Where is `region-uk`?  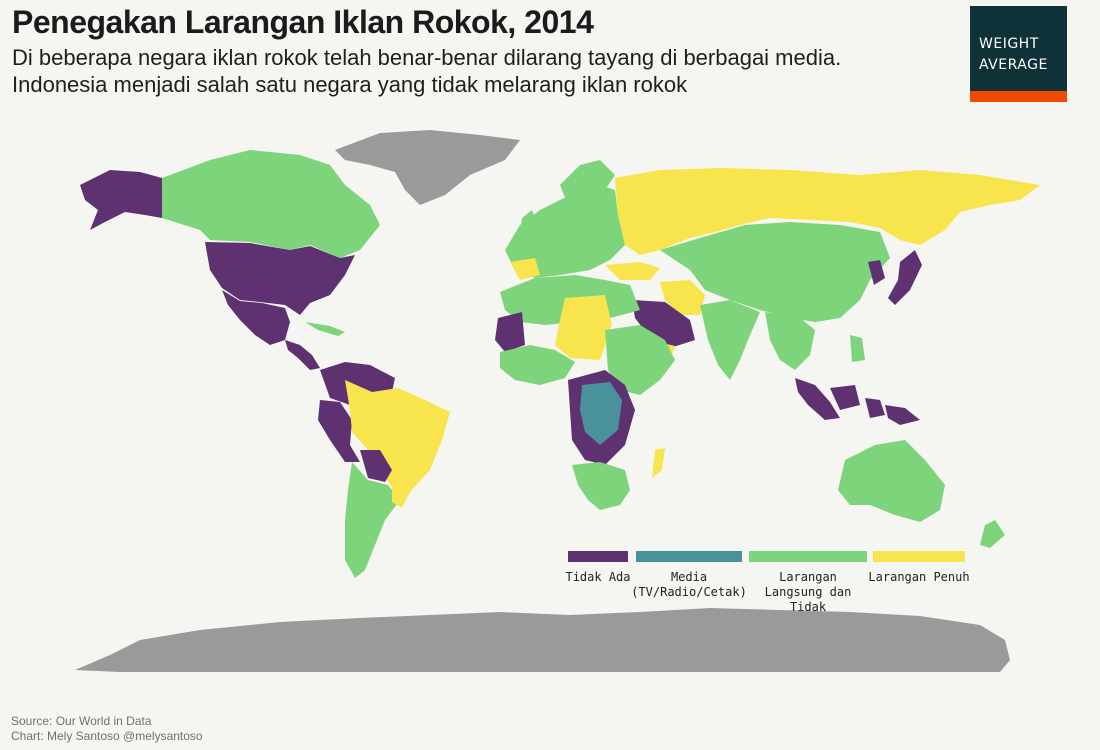 region-uk is located at coordinates (529, 222).